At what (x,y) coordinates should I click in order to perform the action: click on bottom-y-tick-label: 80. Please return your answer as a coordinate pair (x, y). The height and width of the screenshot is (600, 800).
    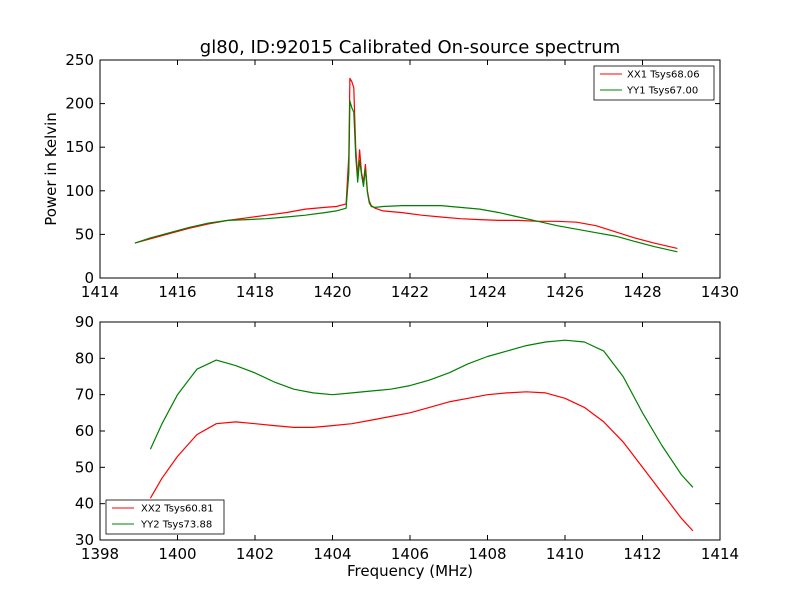
    Looking at the image, I should click on (84, 358).